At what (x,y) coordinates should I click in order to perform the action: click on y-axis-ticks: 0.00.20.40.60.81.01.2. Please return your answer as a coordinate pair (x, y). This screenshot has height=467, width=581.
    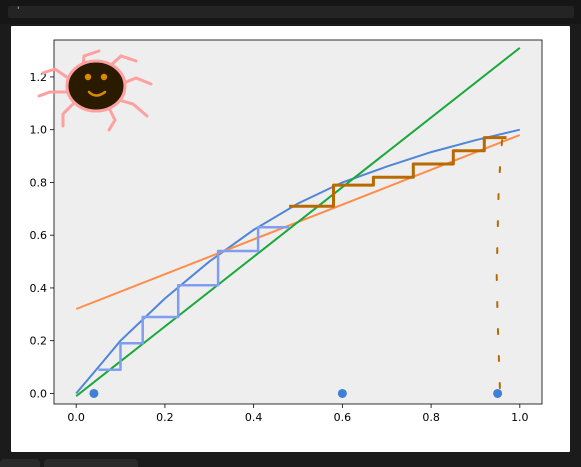
    Looking at the image, I should click on (42, 235).